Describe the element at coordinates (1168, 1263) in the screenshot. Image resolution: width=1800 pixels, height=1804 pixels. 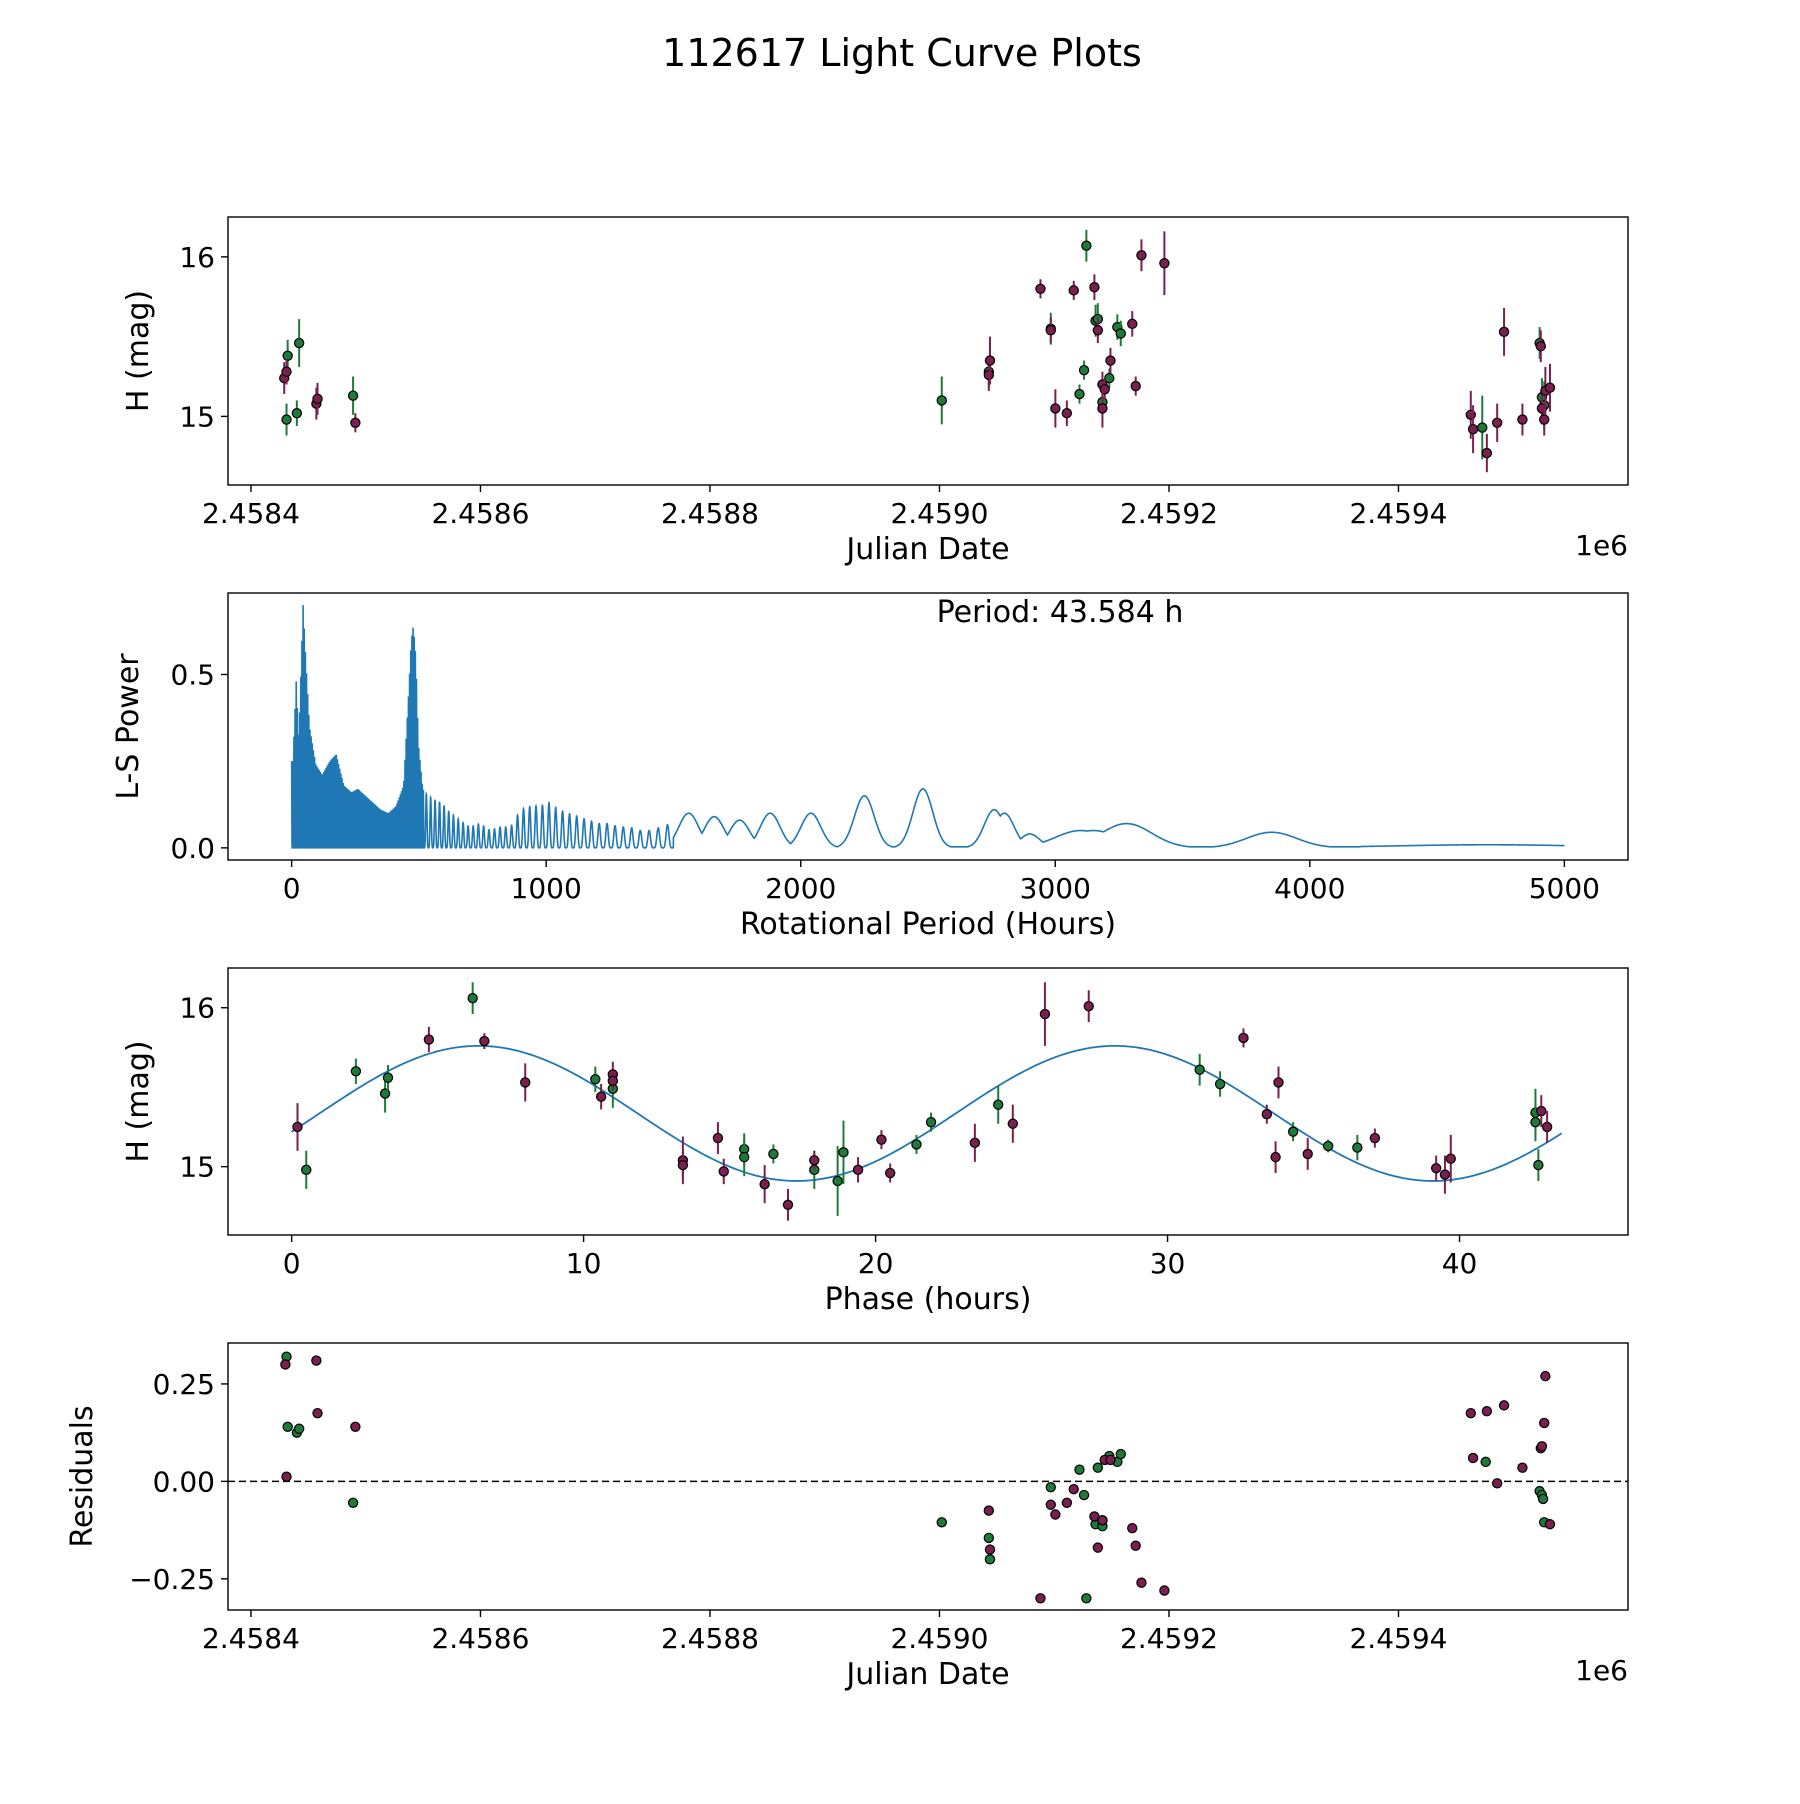
I see `phase-xtick-label-3: 30` at that location.